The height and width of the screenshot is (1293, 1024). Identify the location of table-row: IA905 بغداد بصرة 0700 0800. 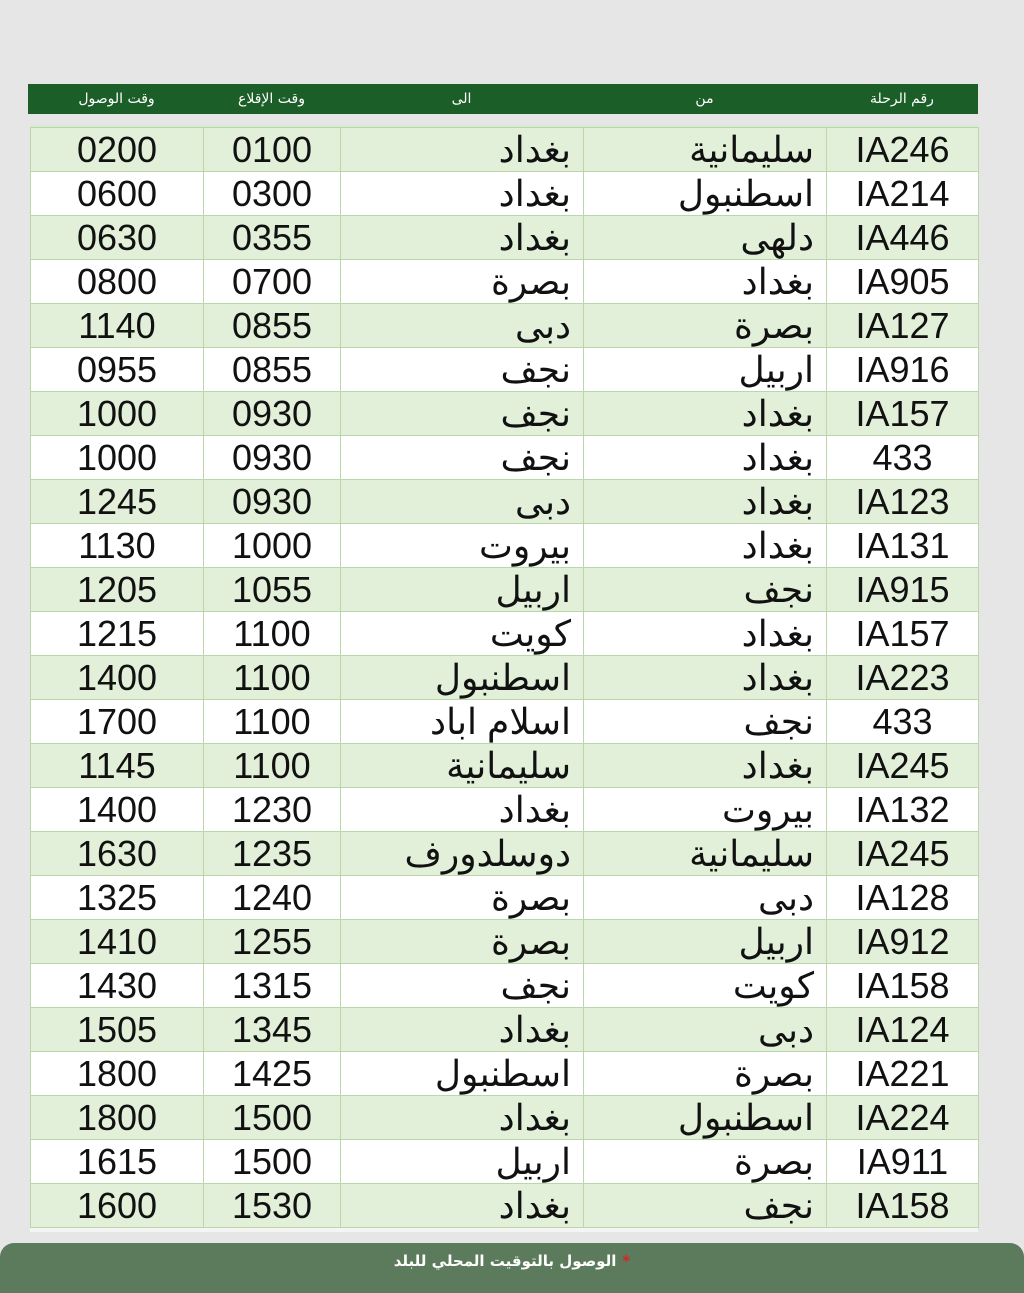
(504, 281).